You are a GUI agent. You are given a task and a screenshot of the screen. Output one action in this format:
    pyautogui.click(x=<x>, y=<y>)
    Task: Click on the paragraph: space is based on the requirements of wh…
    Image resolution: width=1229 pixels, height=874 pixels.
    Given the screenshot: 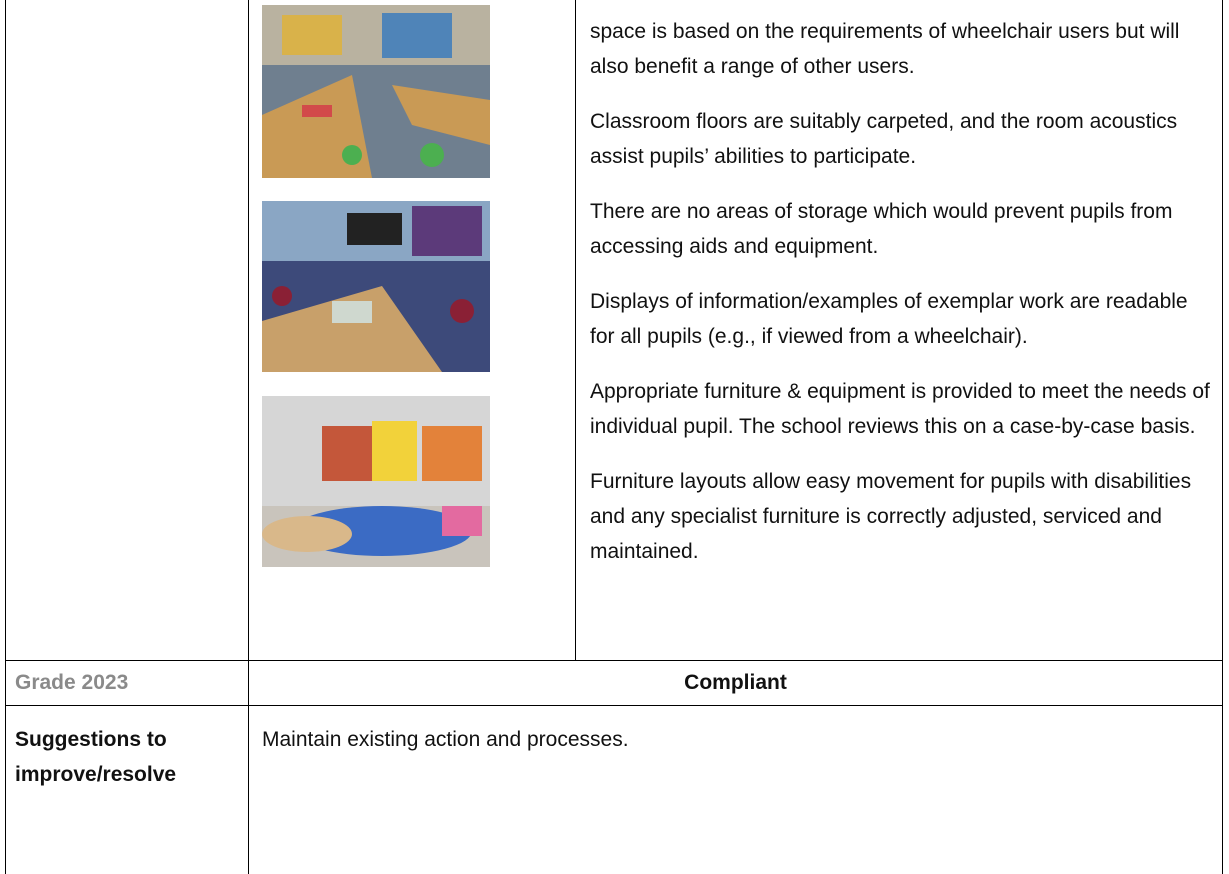 What is the action you would take?
    pyautogui.click(x=885, y=49)
    